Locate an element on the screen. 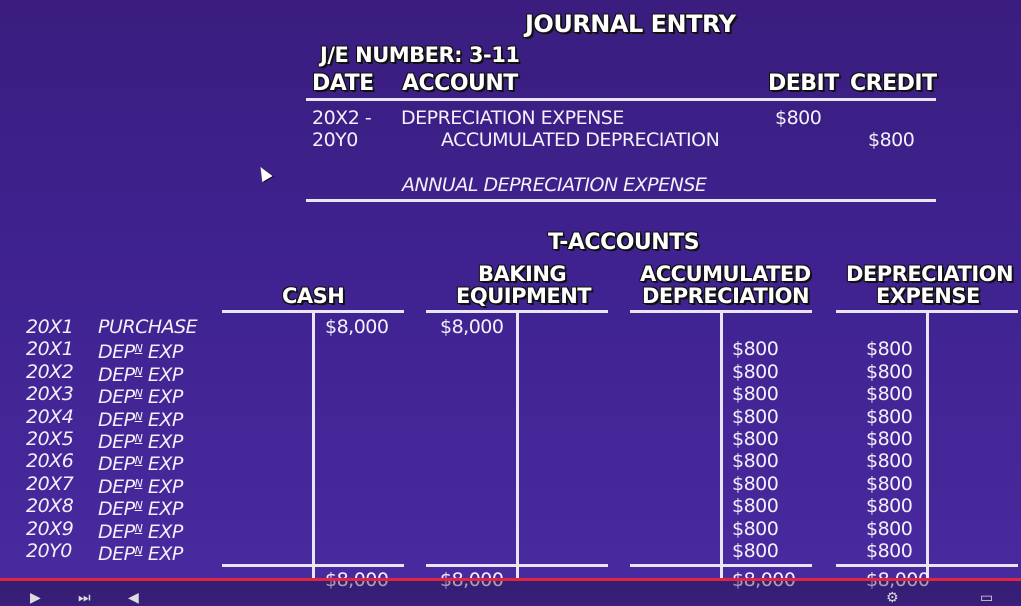 This screenshot has width=1021, height=606. depexp-t-stem is located at coordinates (927, 444).